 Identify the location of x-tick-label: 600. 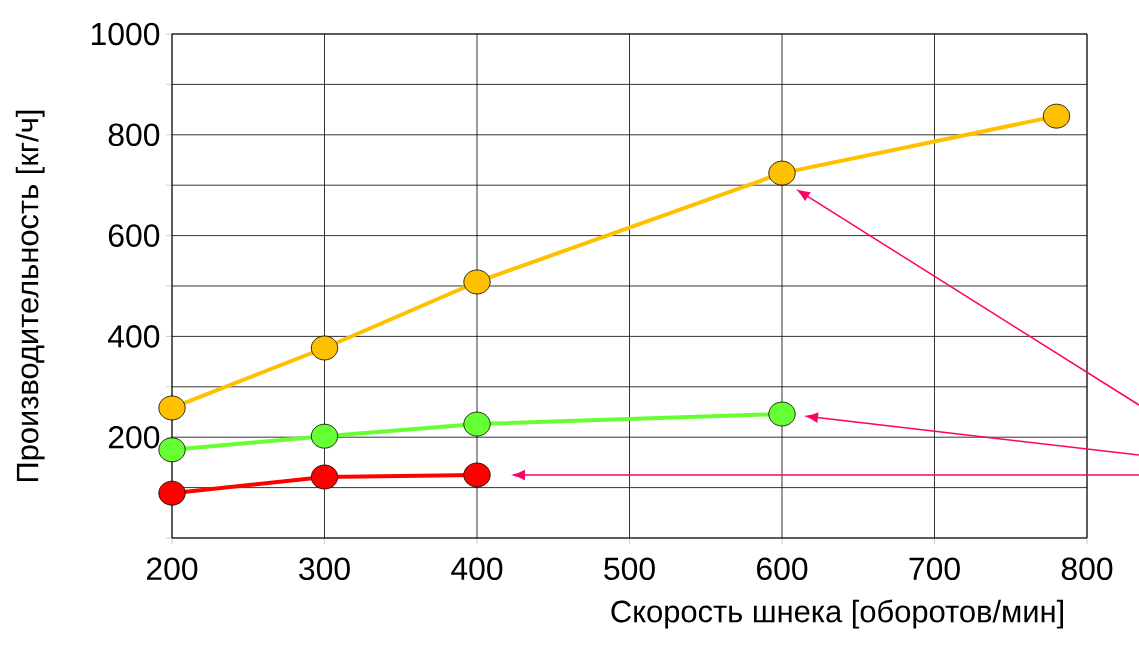
(782, 569).